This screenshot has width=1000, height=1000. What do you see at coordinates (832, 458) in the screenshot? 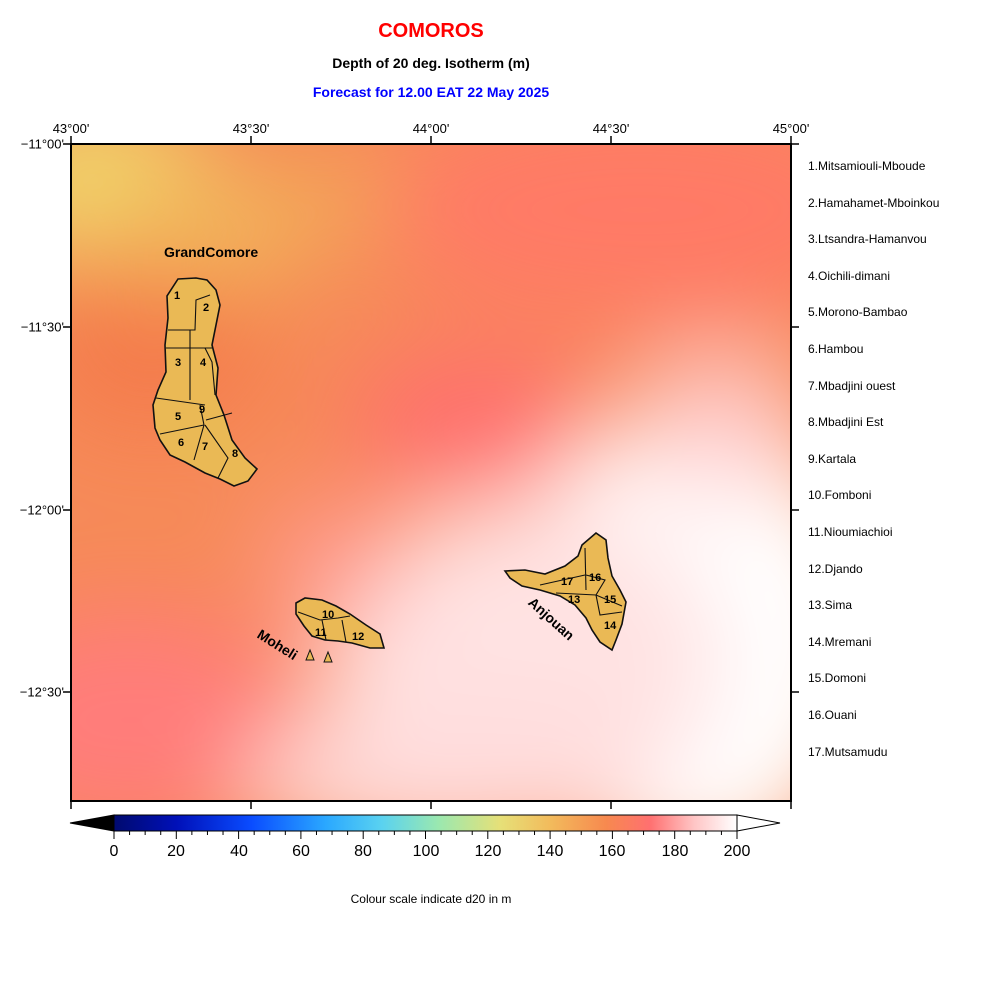
I see `legend-item: 9.Kartala` at bounding box center [832, 458].